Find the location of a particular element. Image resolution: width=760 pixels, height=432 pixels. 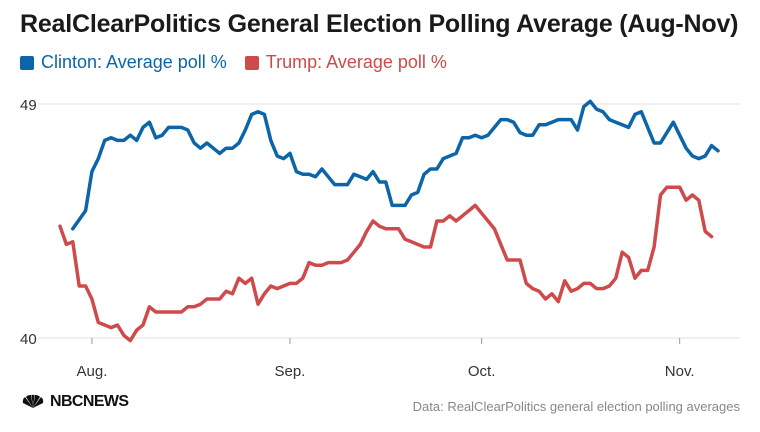

y-tick-label: 49 is located at coordinates (28, 105).